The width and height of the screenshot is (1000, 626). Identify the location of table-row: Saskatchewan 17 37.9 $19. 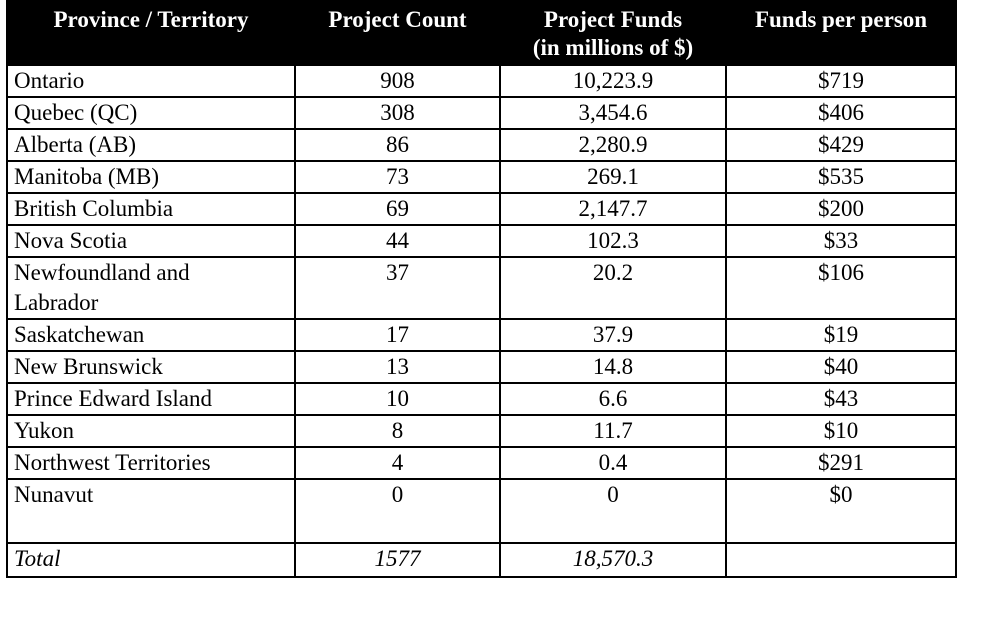
(481, 335).